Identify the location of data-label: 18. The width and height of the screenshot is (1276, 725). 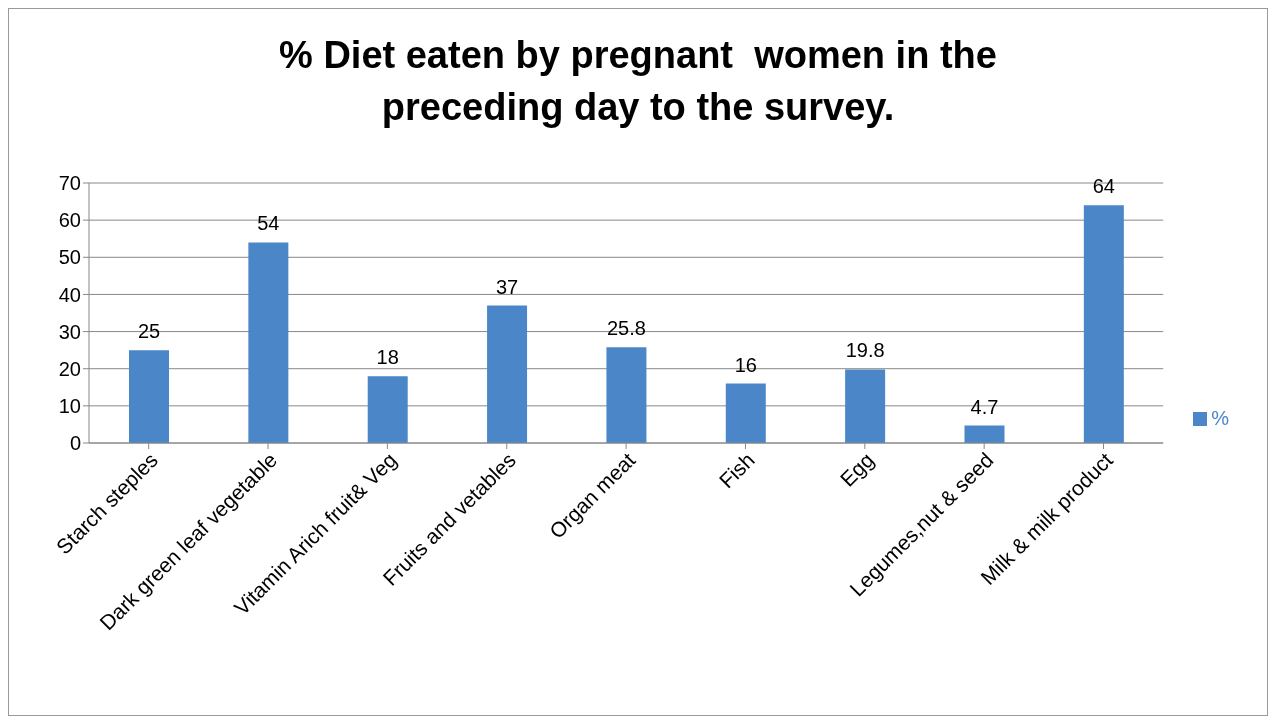
(387, 357).